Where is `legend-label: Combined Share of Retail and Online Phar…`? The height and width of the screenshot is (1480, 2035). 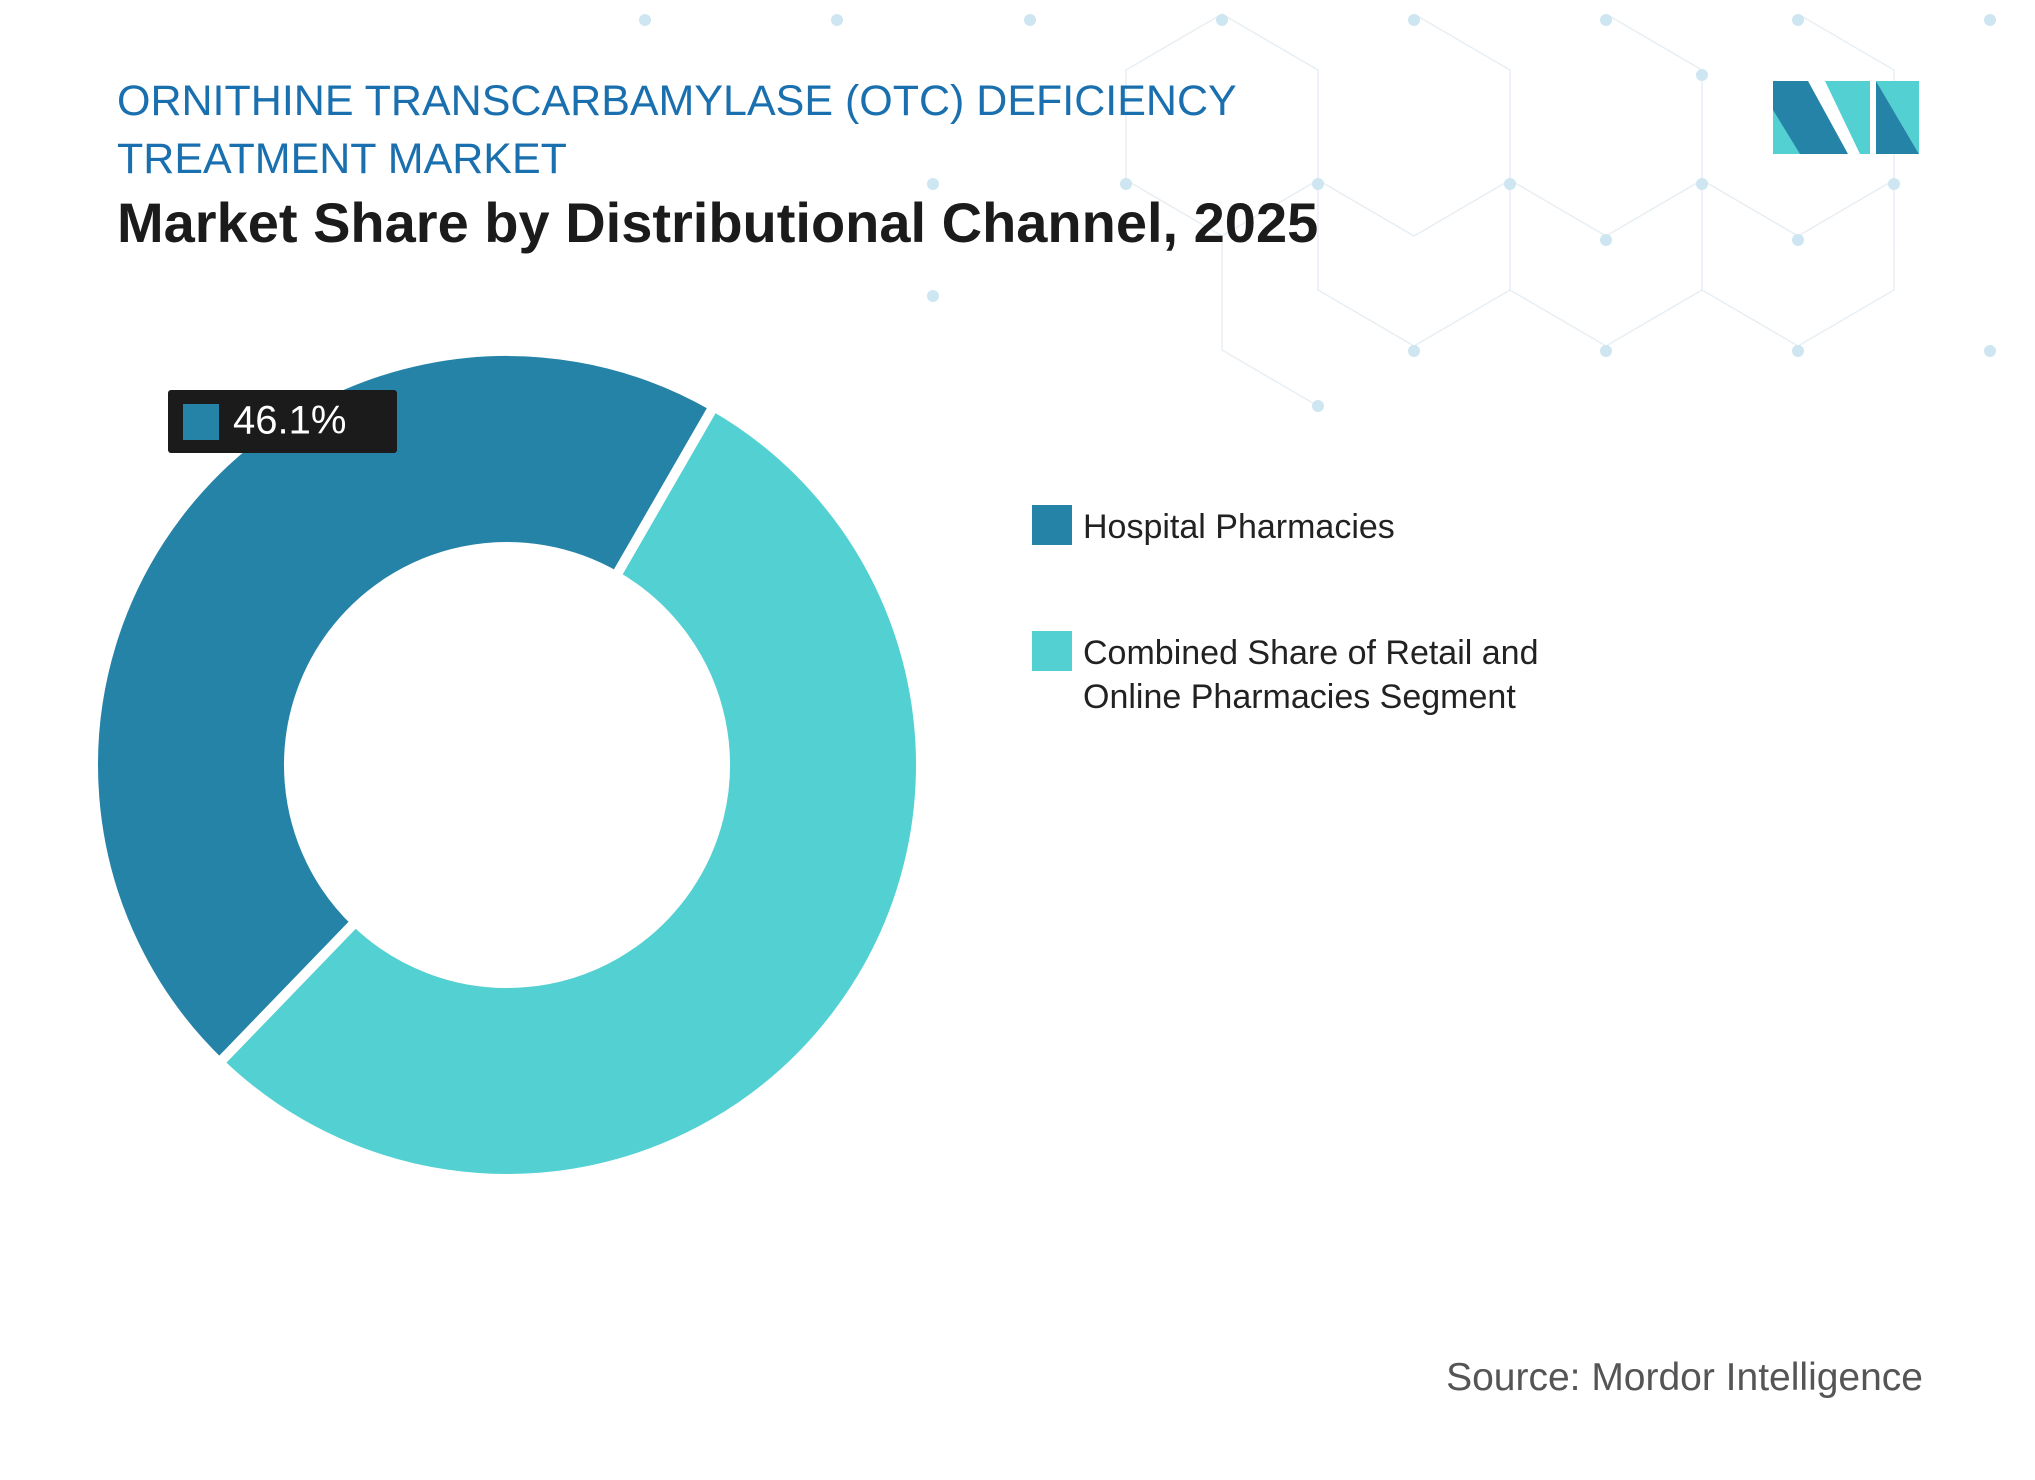
legend-label: Combined Share of Retail and Online Phar… is located at coordinates (1311, 675).